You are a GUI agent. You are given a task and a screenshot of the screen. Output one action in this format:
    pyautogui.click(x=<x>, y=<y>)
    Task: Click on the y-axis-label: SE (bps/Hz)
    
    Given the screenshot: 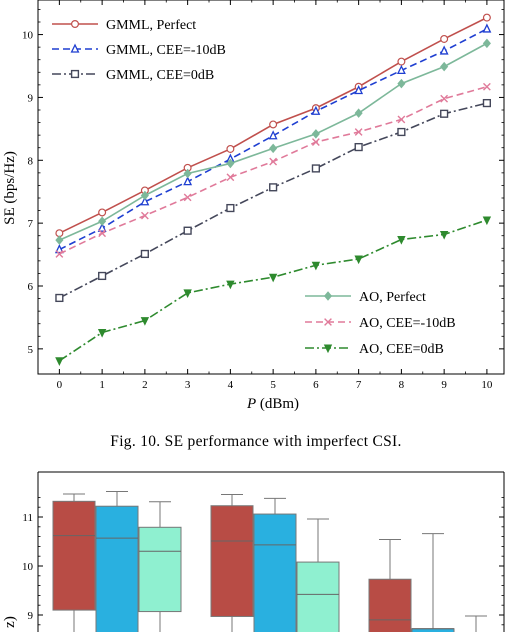 What is the action you would take?
    pyautogui.click(x=10, y=188)
    